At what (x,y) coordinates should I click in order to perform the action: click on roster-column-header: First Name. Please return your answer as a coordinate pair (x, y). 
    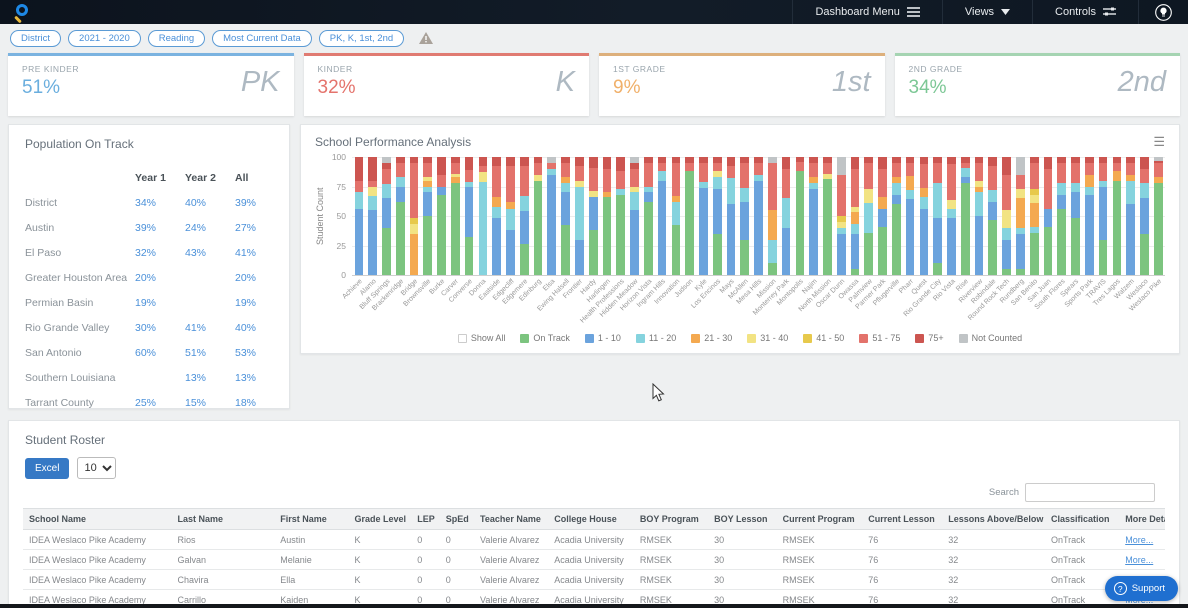
    Looking at the image, I should click on (311, 519).